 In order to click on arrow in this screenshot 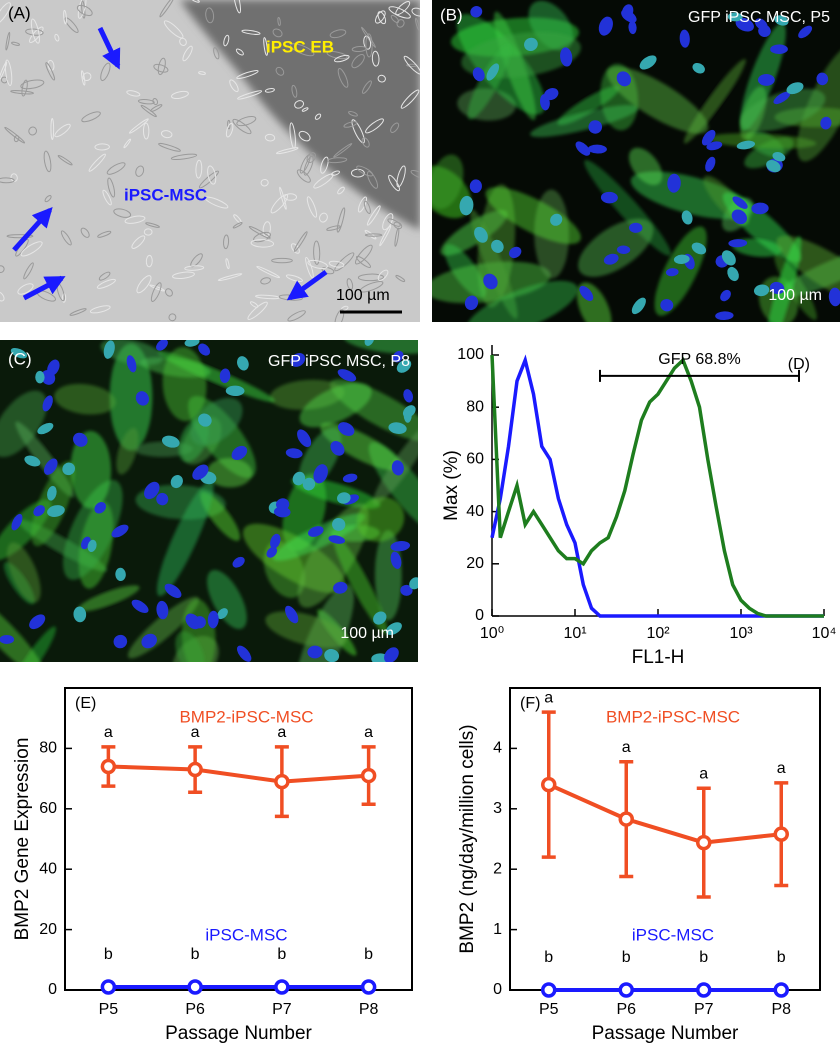, I will do `click(307, 285)`.